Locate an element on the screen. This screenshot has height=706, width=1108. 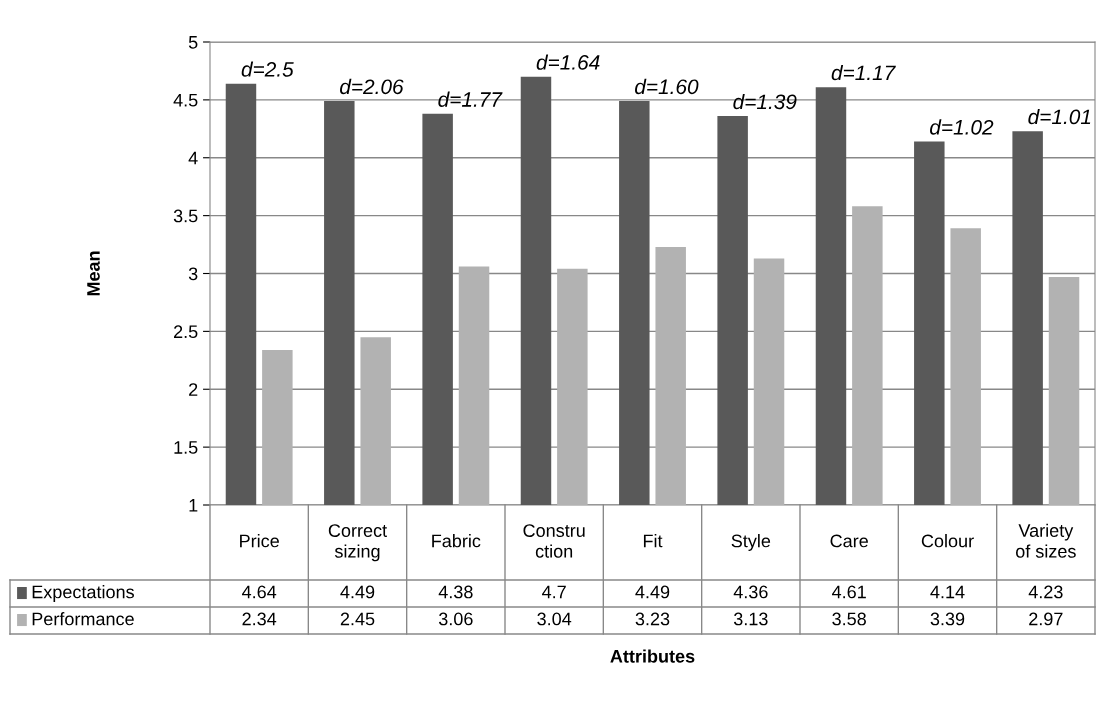
x-tick-label: Colour is located at coordinates (947, 541).